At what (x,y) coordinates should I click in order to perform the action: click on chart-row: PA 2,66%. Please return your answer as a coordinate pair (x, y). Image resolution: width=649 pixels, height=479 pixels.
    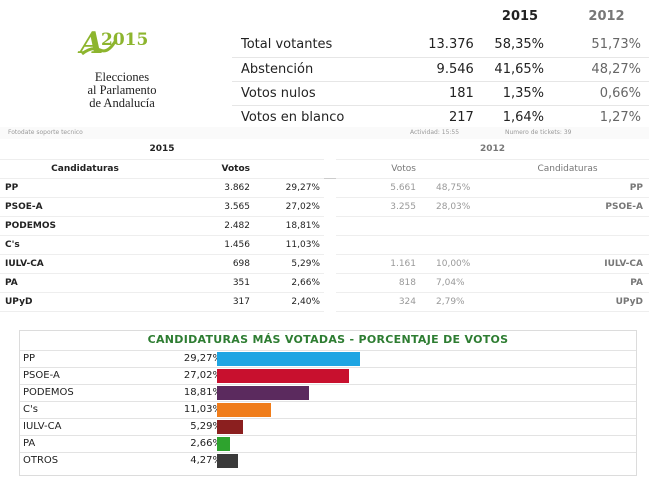
    Looking at the image, I should click on (328, 443).